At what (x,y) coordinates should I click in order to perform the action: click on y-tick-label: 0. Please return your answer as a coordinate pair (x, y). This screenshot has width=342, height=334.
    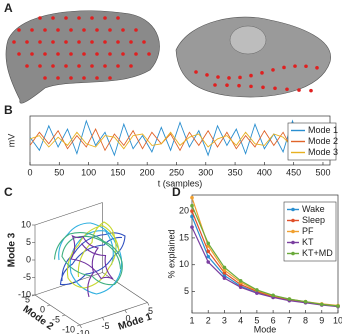
    Looking at the image, I should click on (42, 309).